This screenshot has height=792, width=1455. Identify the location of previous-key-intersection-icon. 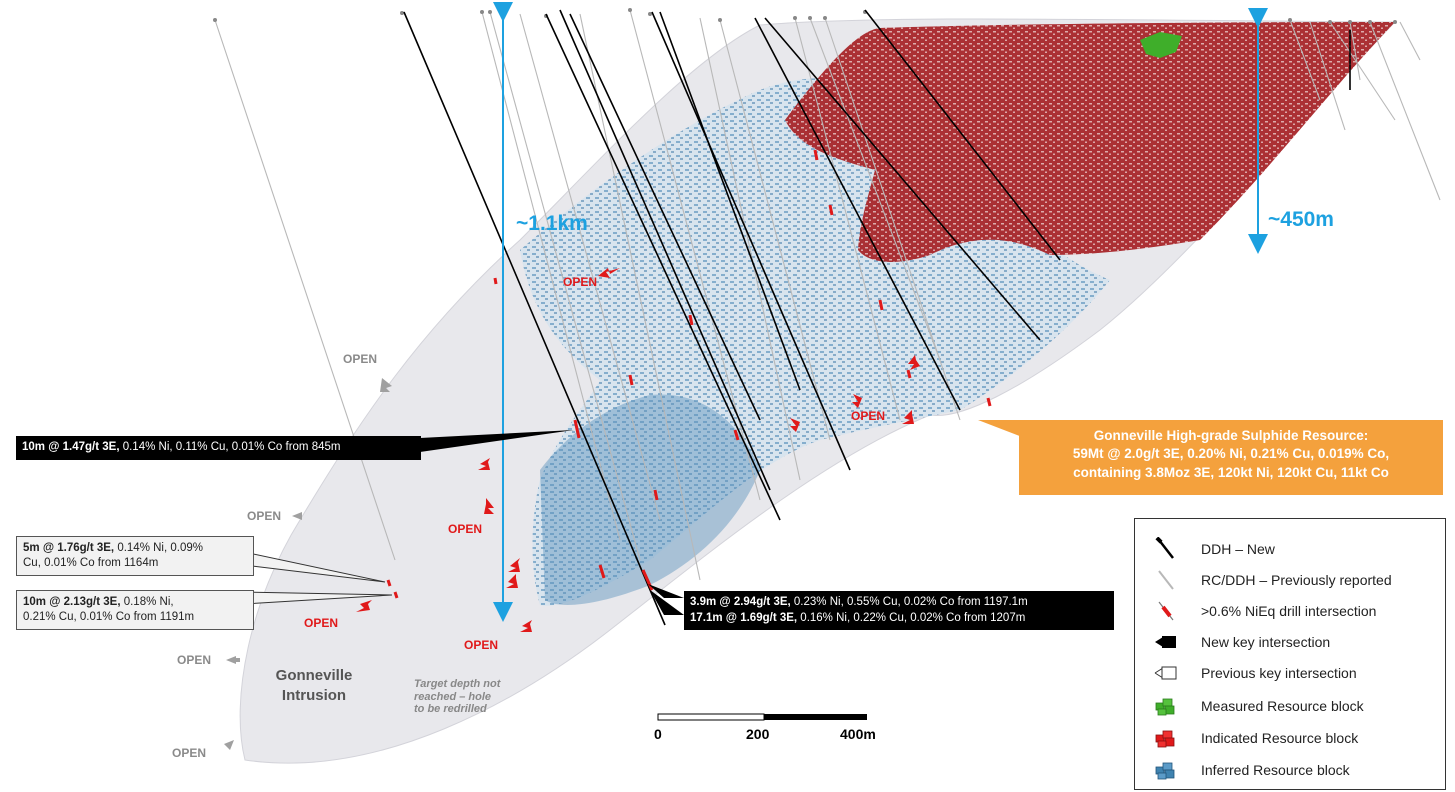
(1165, 673).